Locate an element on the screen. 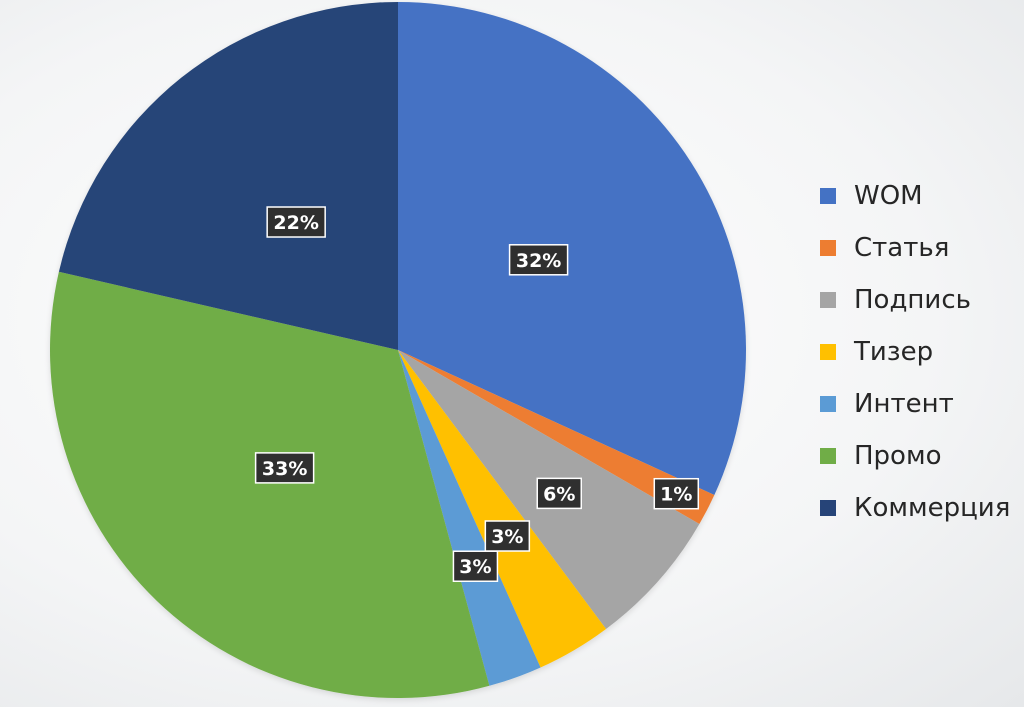 This screenshot has height=707, width=1024. legend-label: Статья is located at coordinates (902, 248).